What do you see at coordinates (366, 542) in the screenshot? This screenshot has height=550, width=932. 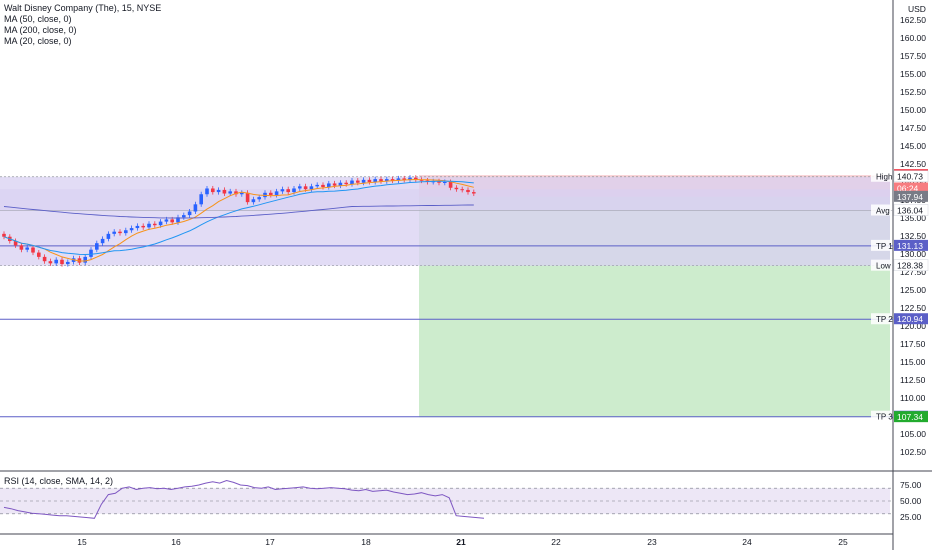 I see `time-tick: 18` at bounding box center [366, 542].